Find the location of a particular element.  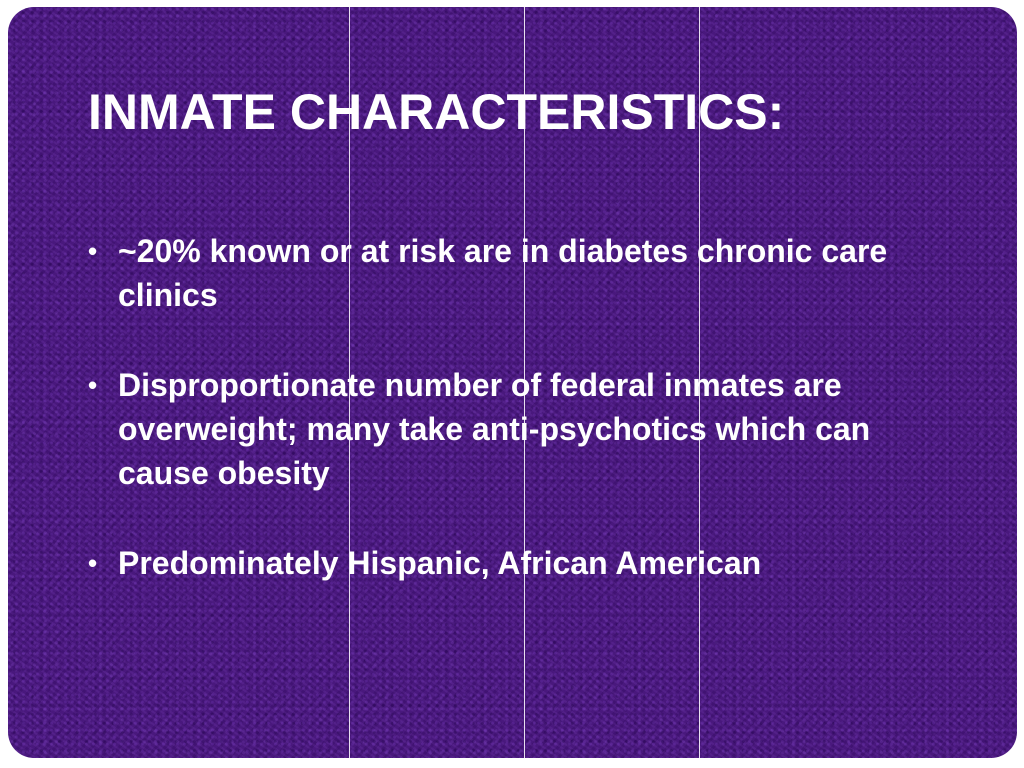

bullet-text: Predominately Hispanic, African American is located at coordinates (440, 563).